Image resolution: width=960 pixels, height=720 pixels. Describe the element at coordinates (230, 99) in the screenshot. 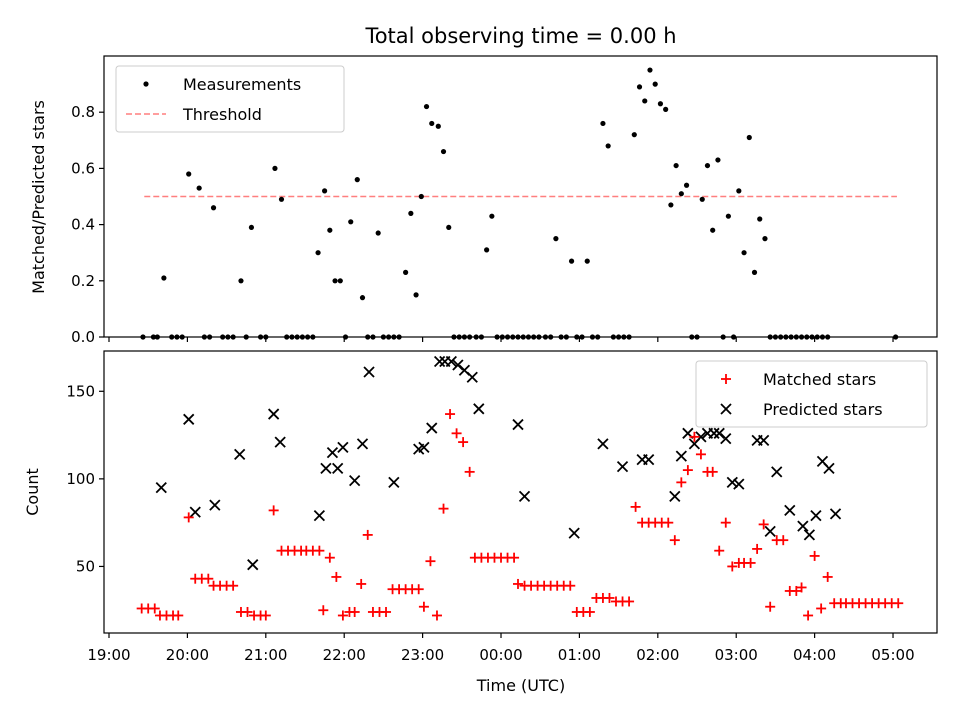

I see `top-legend: Measurements Threshold` at that location.